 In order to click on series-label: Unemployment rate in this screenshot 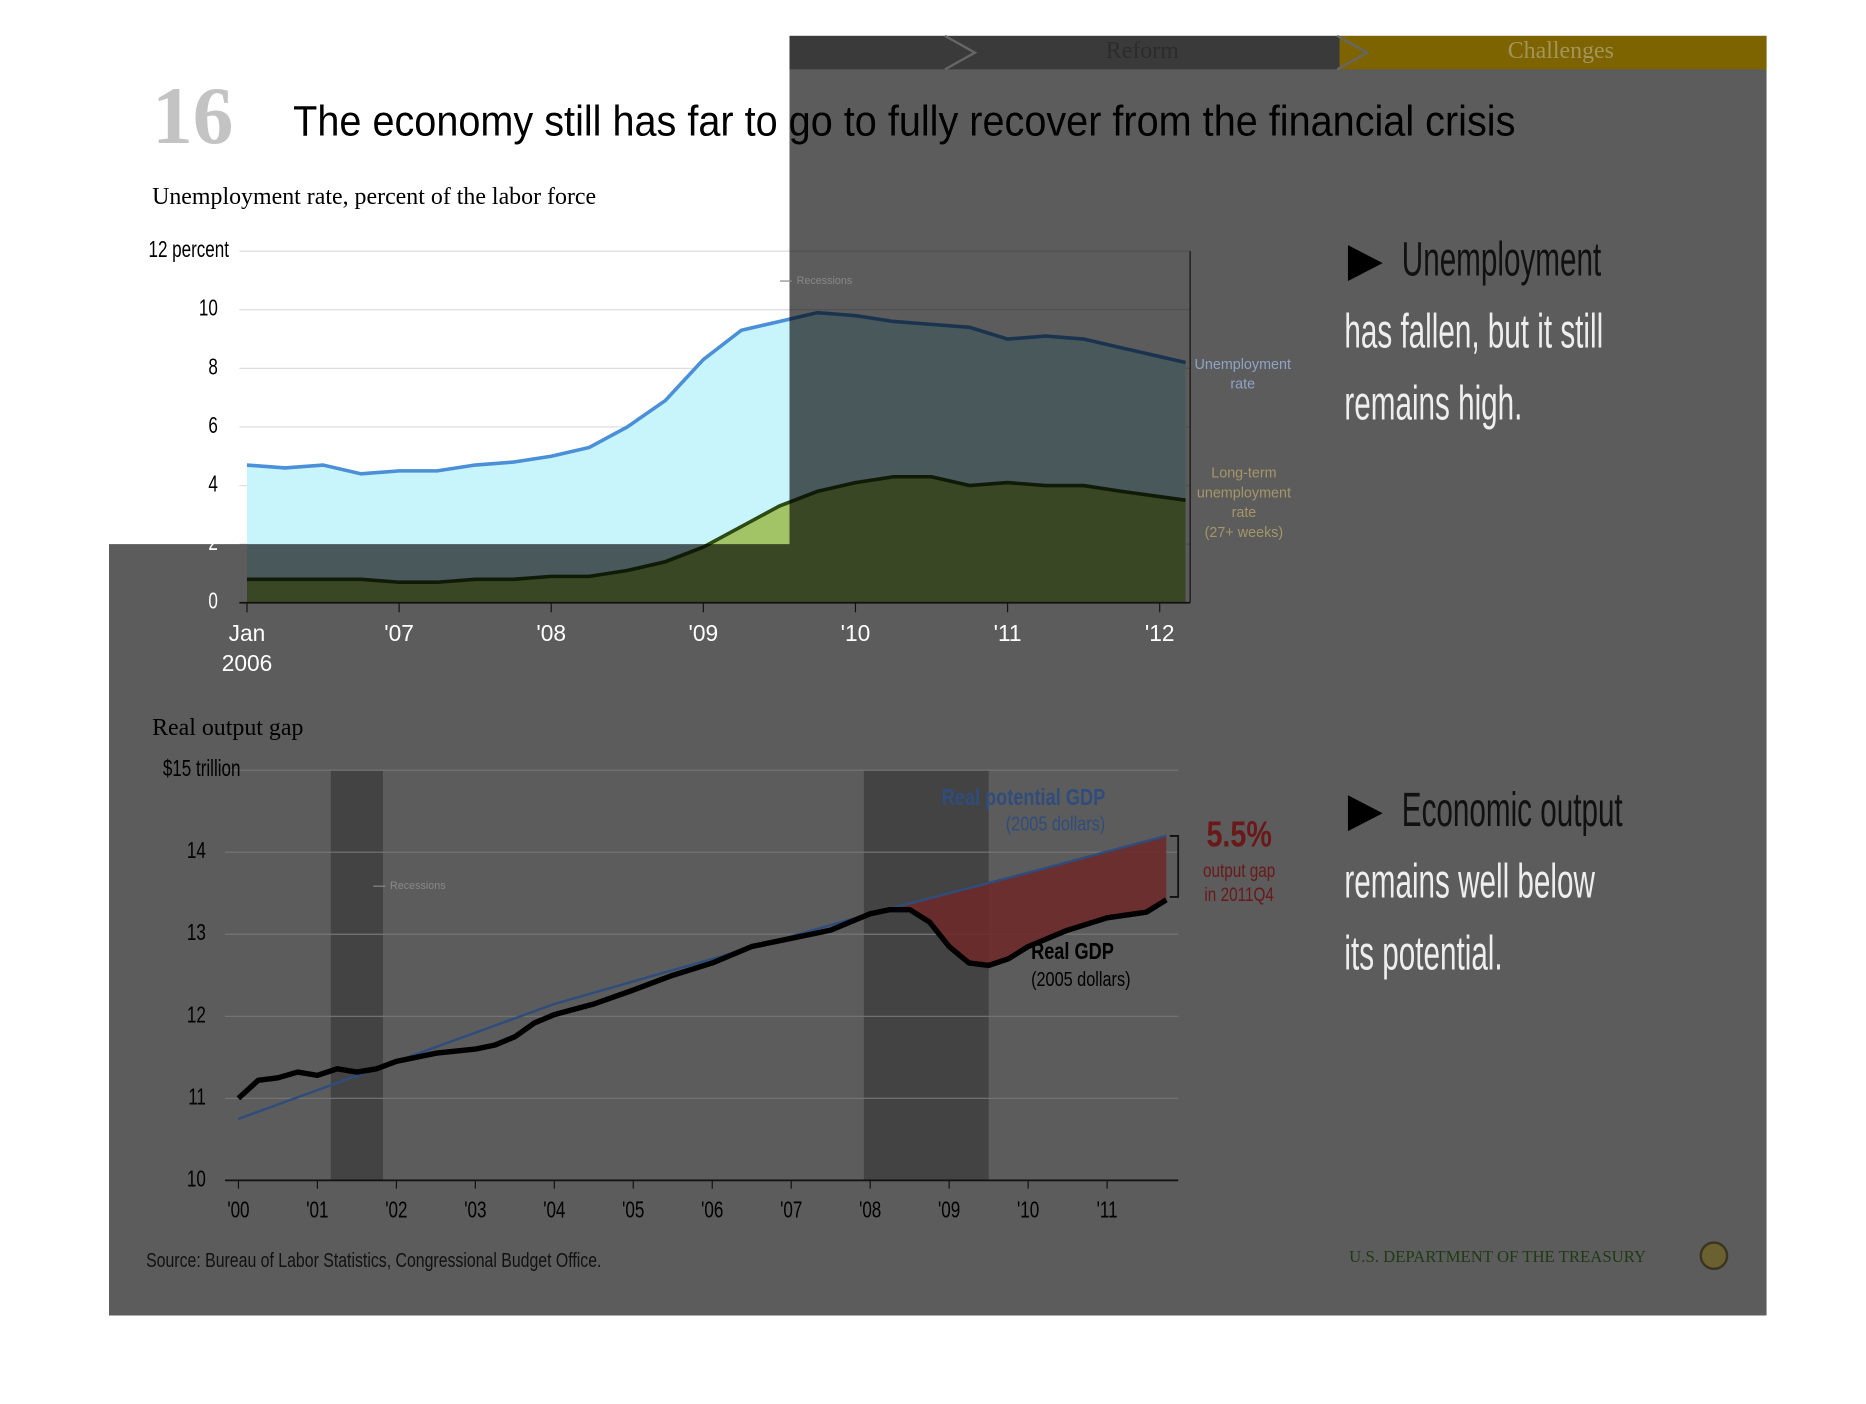, I will do `click(1243, 375)`.